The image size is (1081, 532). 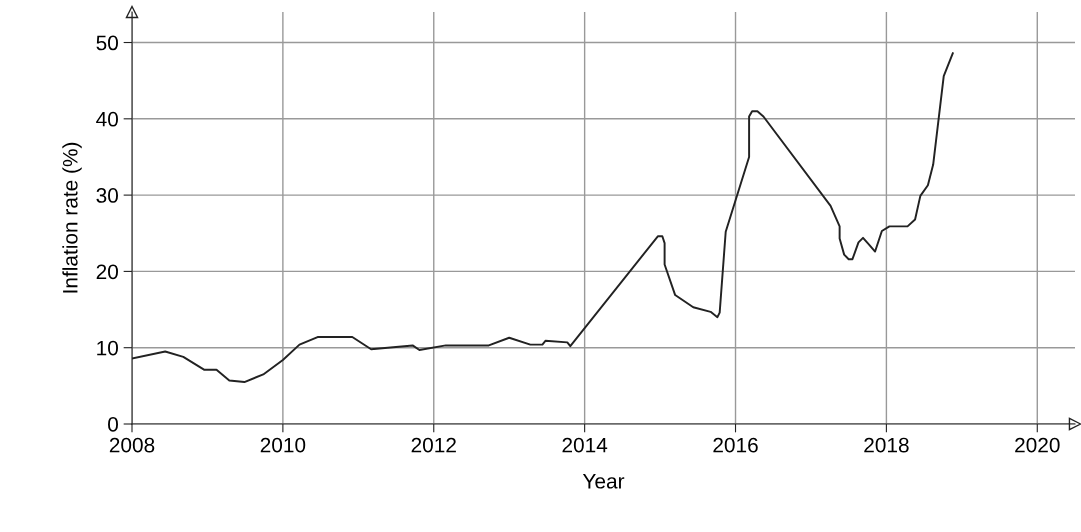 I want to click on y-axis-title: Inflation rate (%), so click(x=72, y=217).